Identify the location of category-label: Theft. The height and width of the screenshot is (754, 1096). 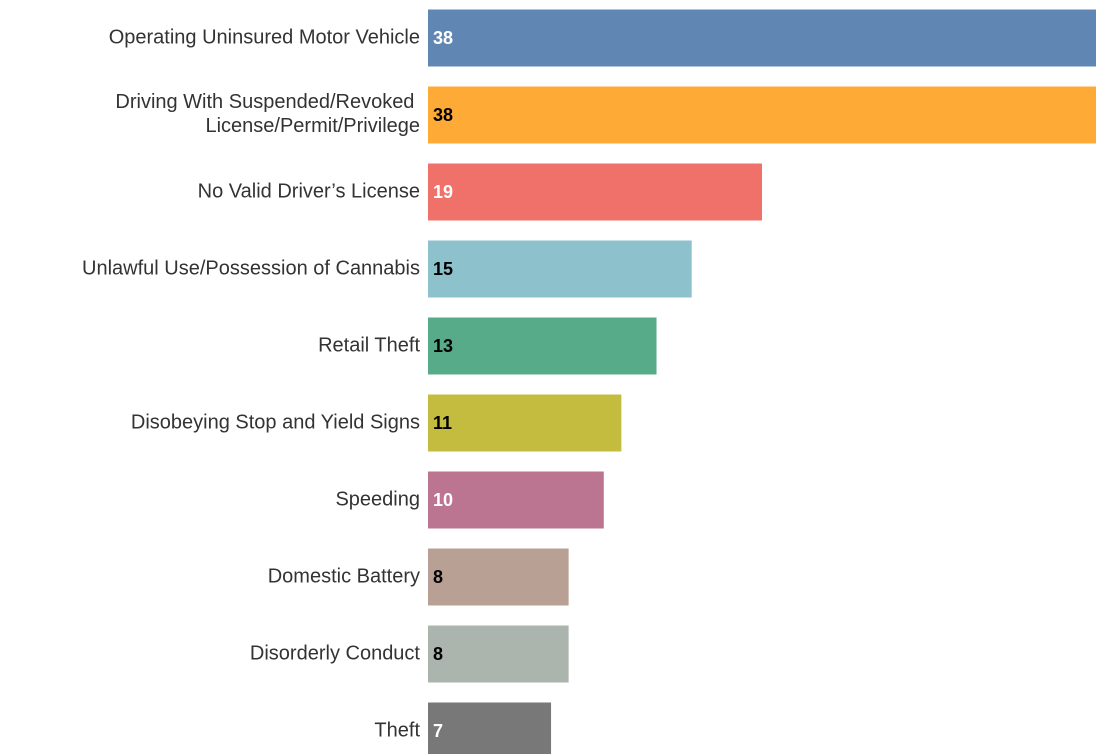
(397, 730).